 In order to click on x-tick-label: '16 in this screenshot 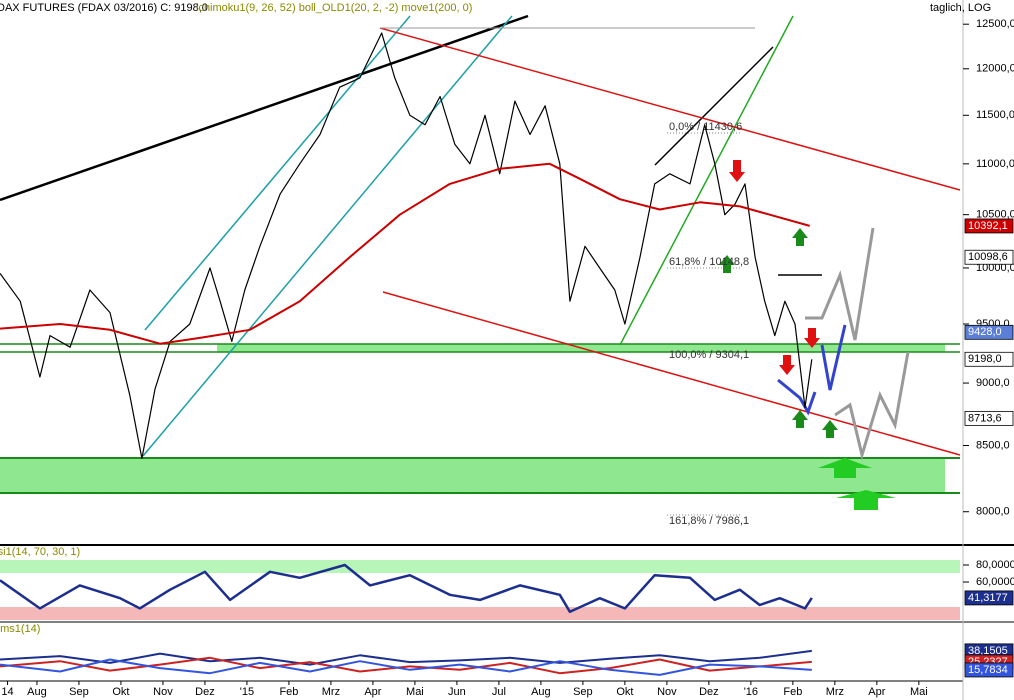, I will do `click(751, 692)`.